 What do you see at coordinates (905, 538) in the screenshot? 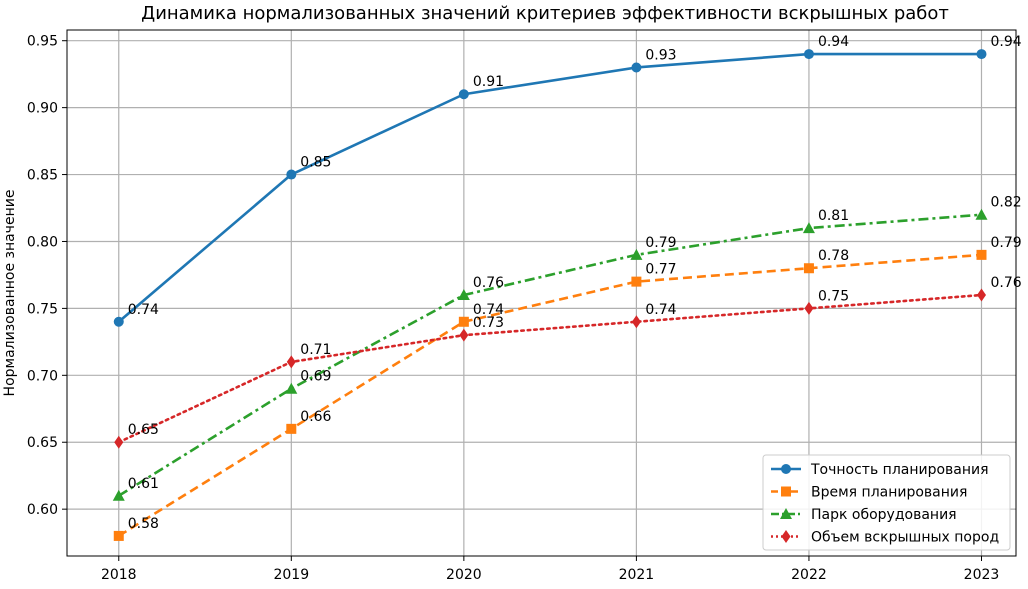
I see `legend-label: Объем вскрышных пород` at bounding box center [905, 538].